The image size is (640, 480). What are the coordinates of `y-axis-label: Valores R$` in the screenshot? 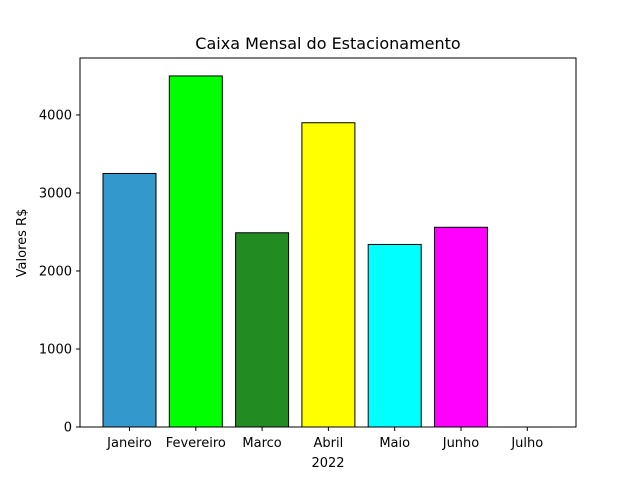 It's located at (22, 243).